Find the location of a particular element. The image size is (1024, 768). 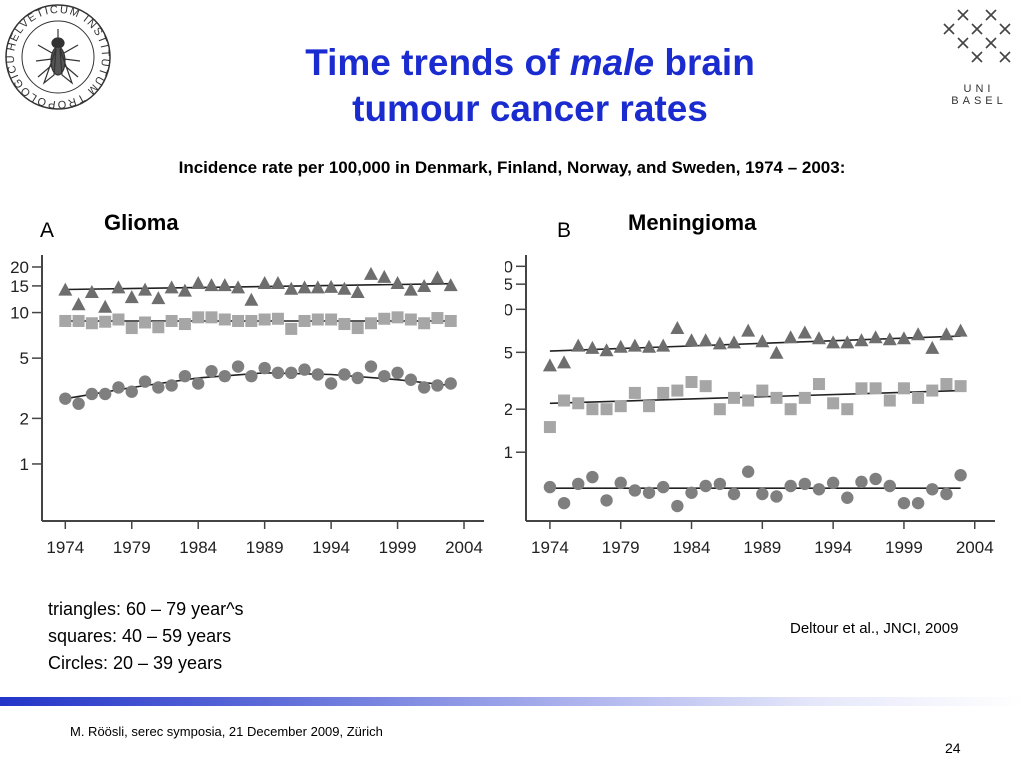

y-tick-label: 15 is located at coordinates (19, 286).